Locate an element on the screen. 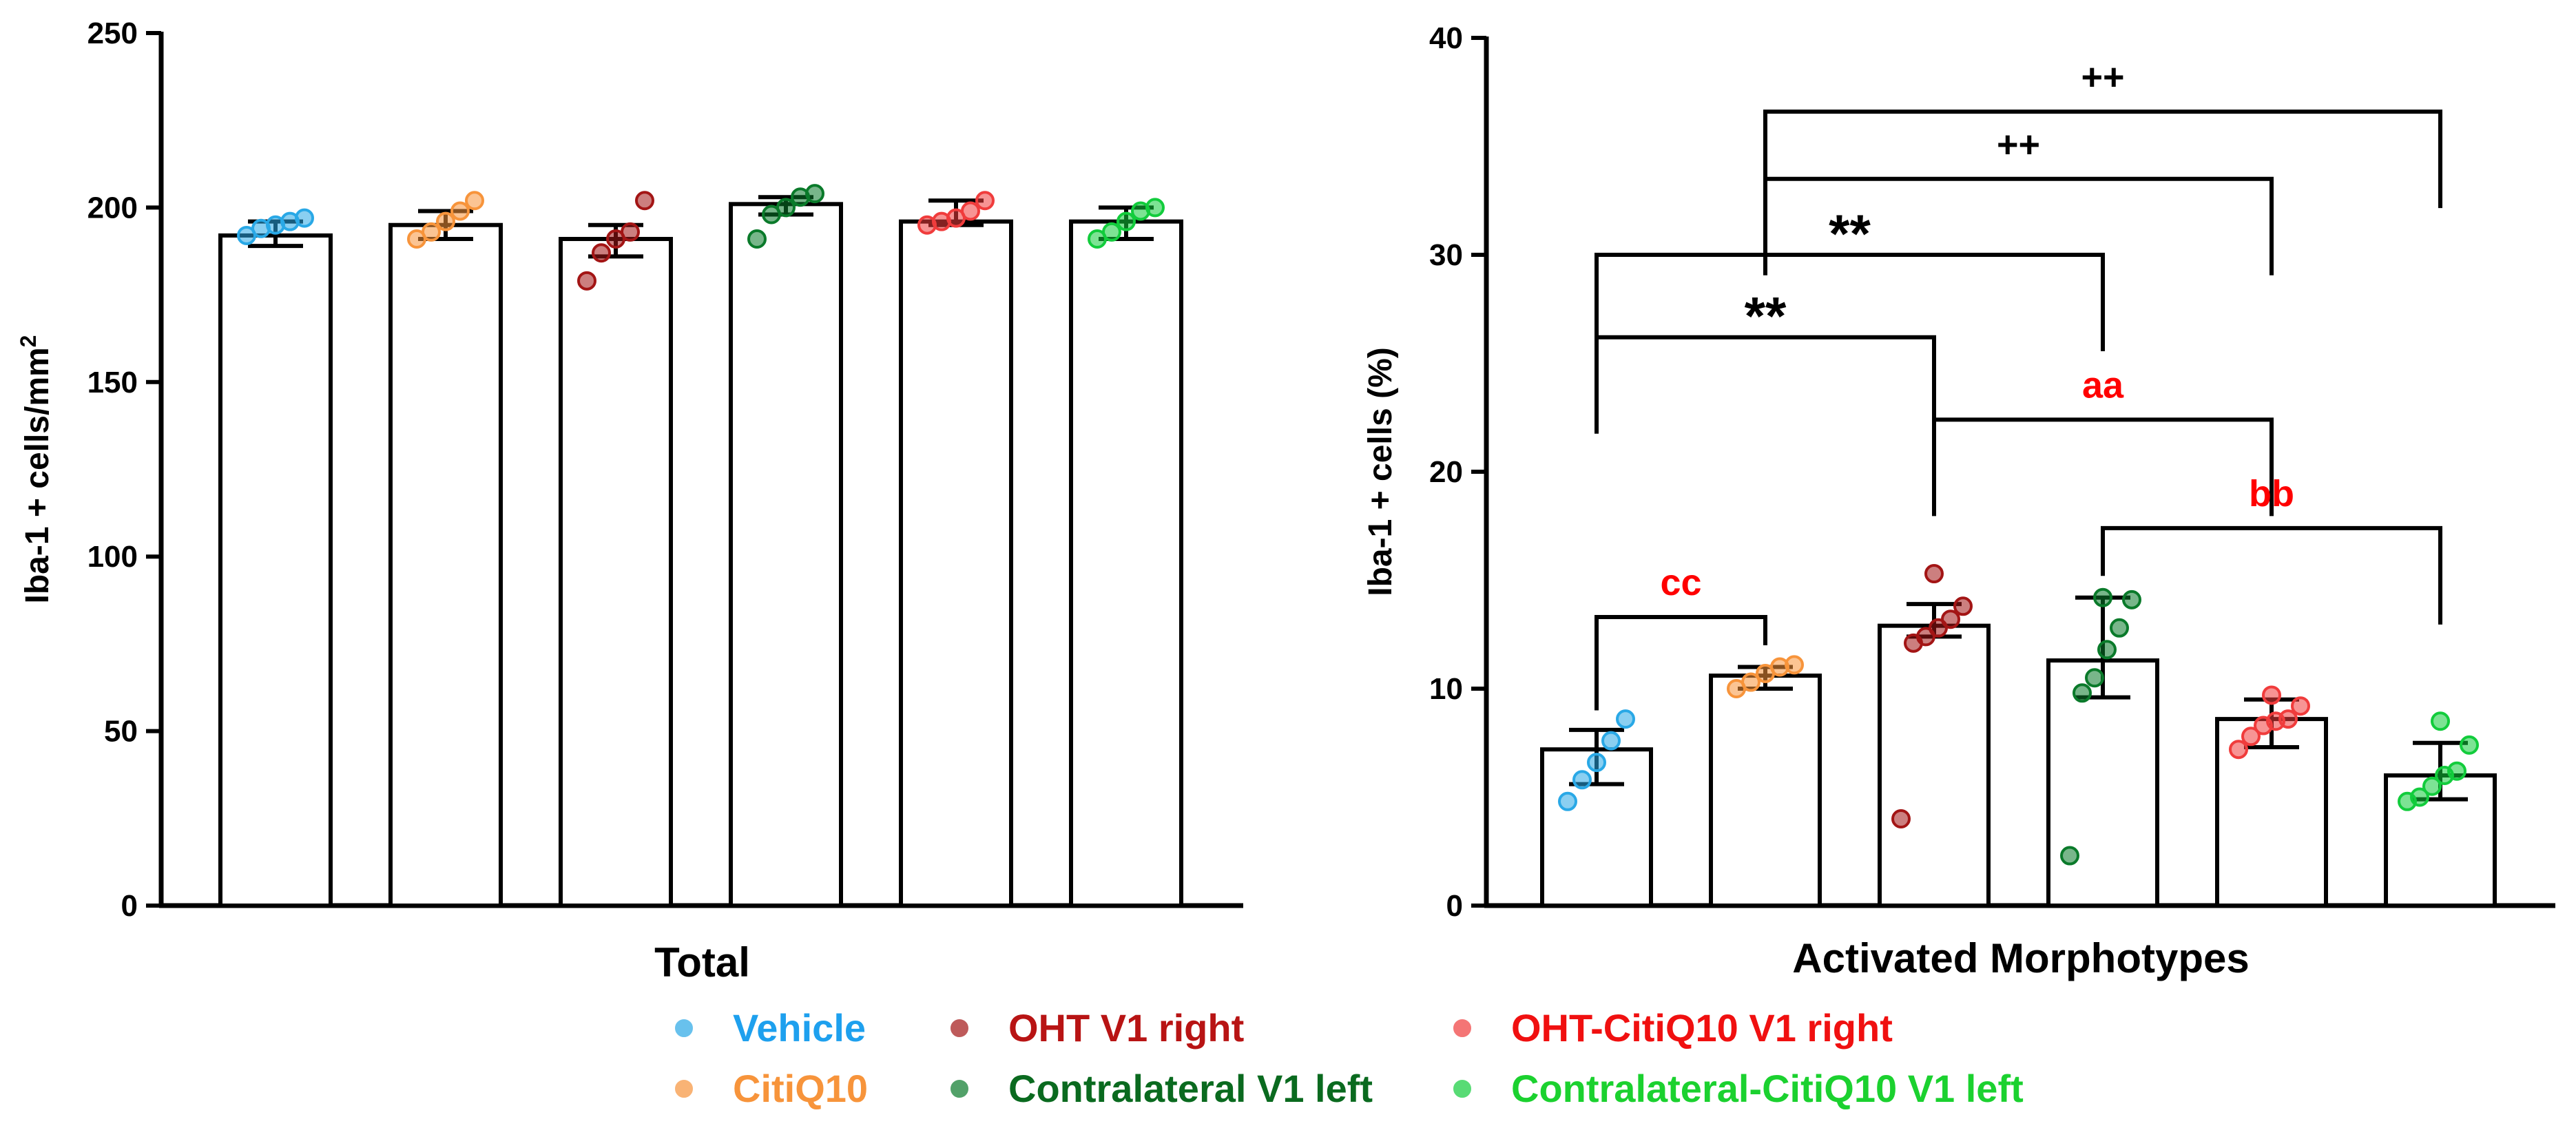 The height and width of the screenshot is (1148, 2576). activated-significance-label-6: cc is located at coordinates (1681, 582).